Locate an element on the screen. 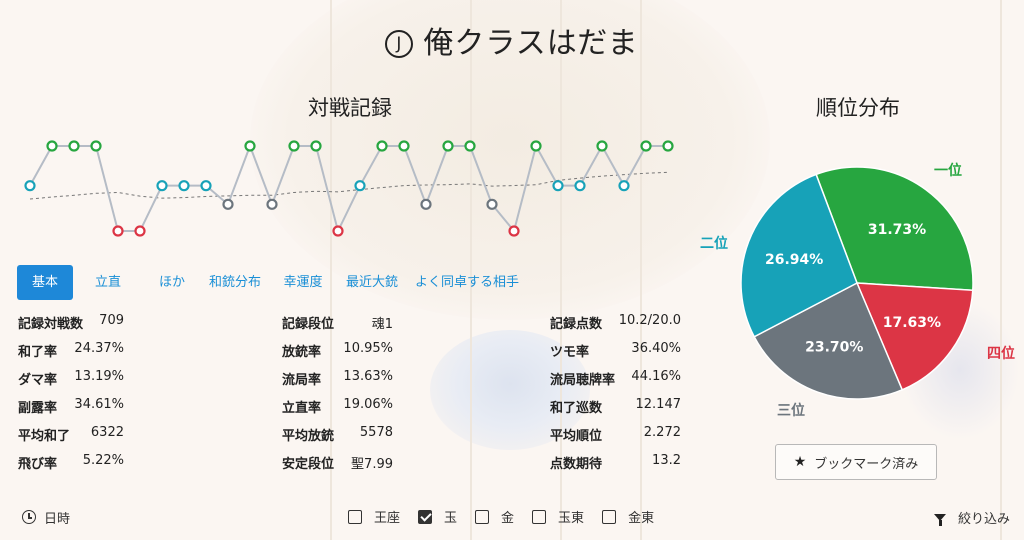 The width and height of the screenshot is (1024, 540). stat-row: 飛び率 5.22% is located at coordinates (71, 467).